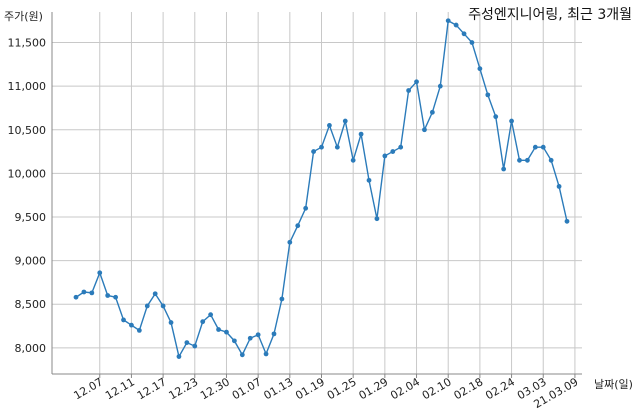 The image size is (640, 414). I want to click on y-tick-label: 9,500, so click(31, 217).